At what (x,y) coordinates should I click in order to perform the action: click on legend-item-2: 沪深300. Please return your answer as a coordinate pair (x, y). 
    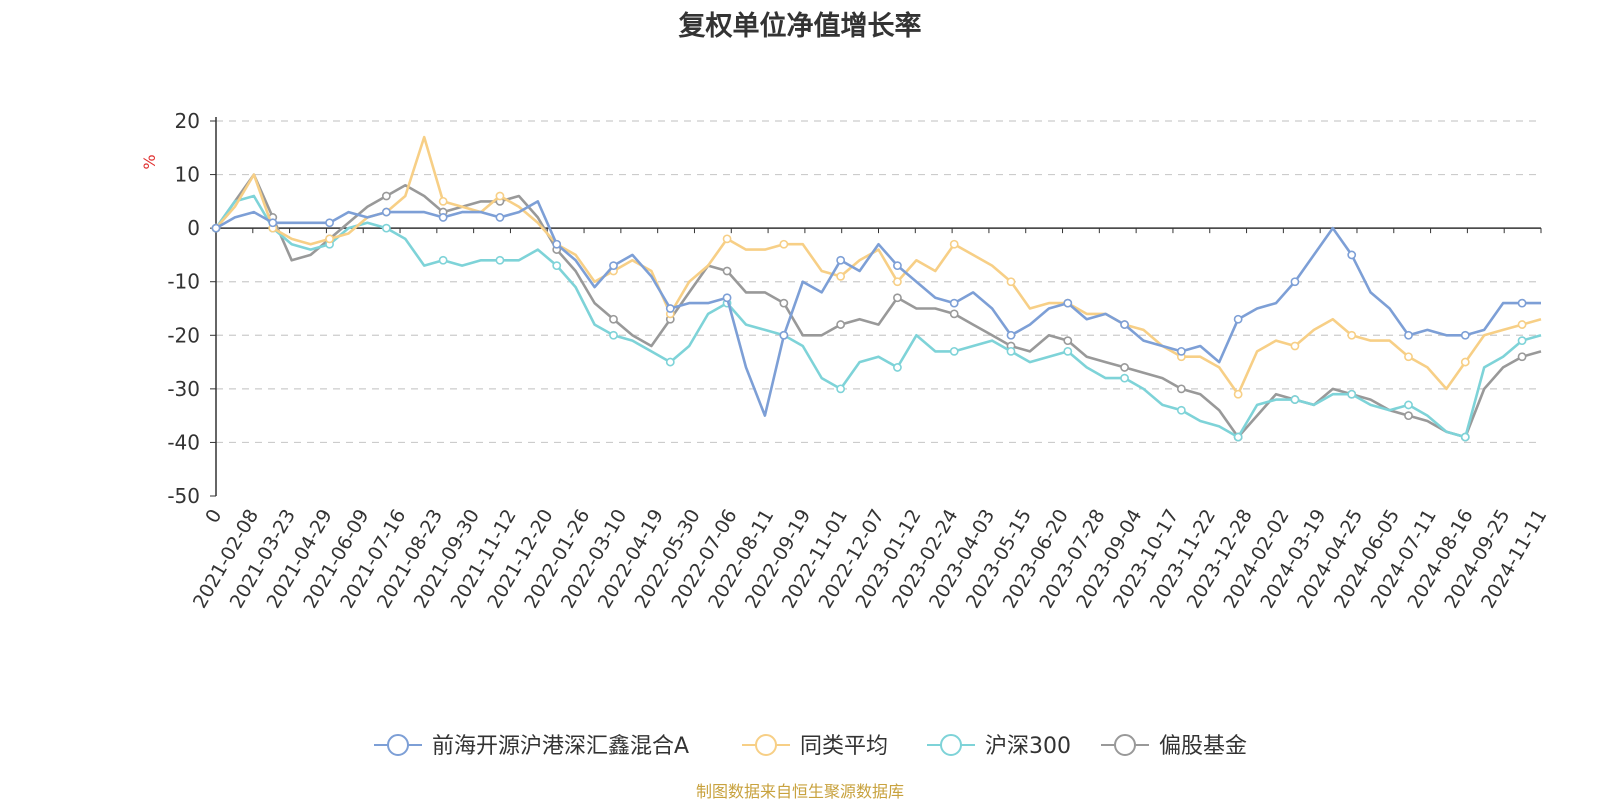
    Looking at the image, I should click on (999, 746).